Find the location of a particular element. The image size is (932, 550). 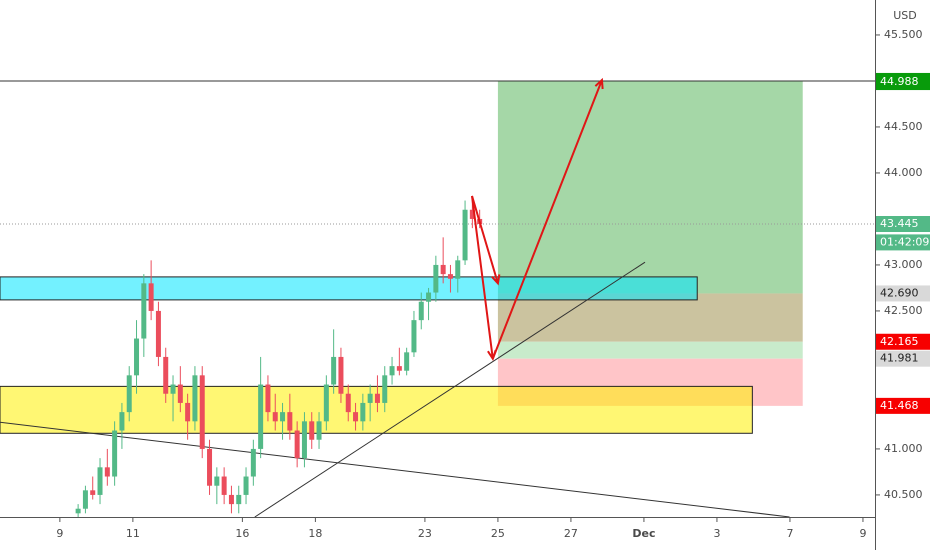

x-tick-label: 16 is located at coordinates (242, 533).